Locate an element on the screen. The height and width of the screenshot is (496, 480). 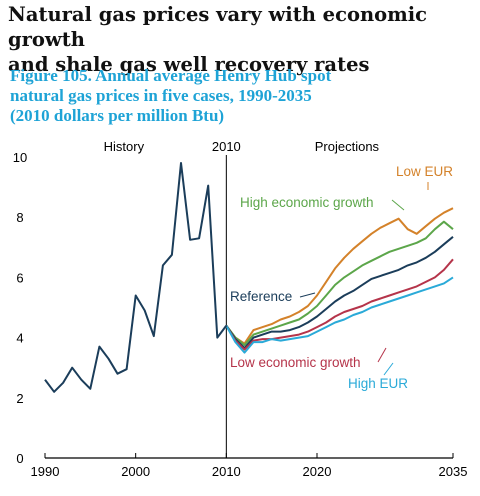
x-tick-label: 2020 is located at coordinates (317, 471).